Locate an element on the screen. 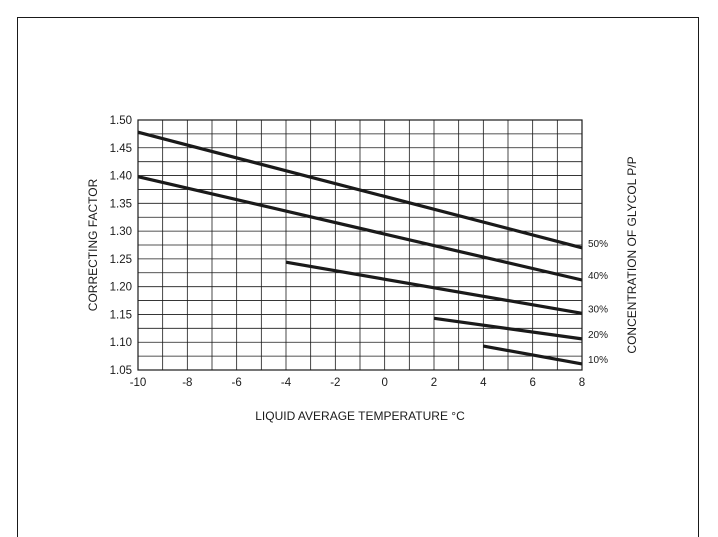  series-line-10pct is located at coordinates (533, 355).